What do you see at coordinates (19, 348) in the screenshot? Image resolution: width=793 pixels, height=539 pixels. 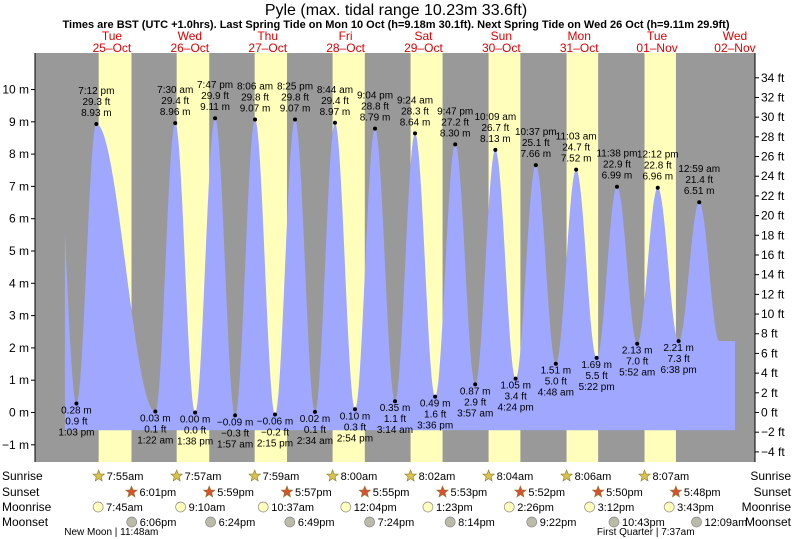 I see `y-tick-label-m: 2 m` at bounding box center [19, 348].